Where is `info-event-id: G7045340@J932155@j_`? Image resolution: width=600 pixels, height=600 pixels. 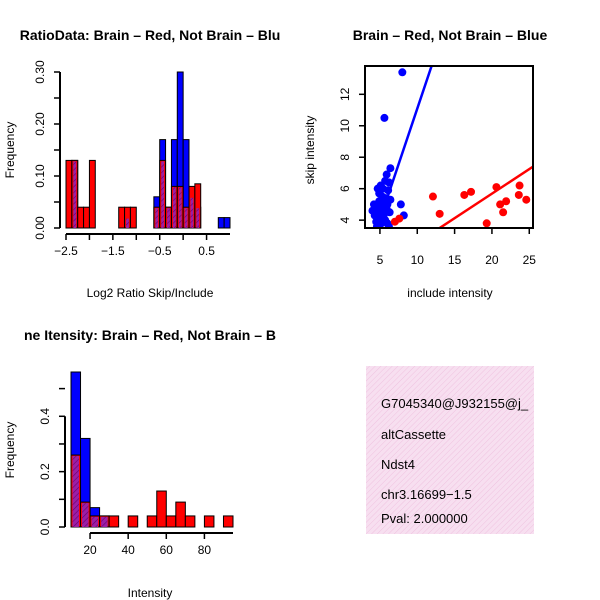 info-event-id: G7045340@J932155@j_ is located at coordinates (455, 403).